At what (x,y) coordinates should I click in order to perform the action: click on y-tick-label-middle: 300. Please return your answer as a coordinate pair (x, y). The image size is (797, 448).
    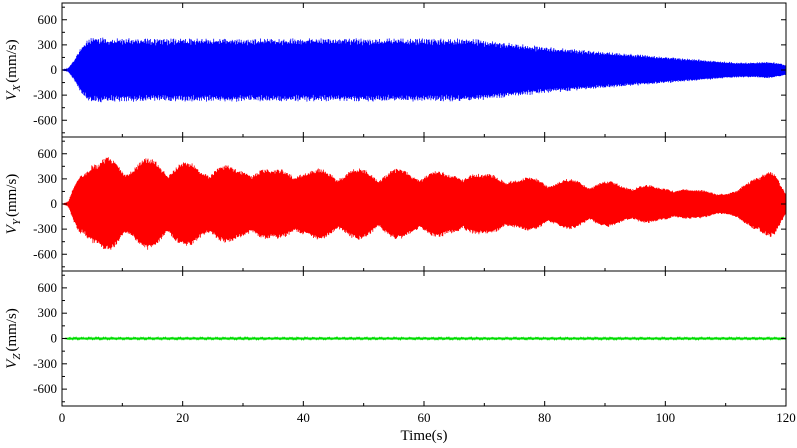
    Looking at the image, I should click on (48, 178).